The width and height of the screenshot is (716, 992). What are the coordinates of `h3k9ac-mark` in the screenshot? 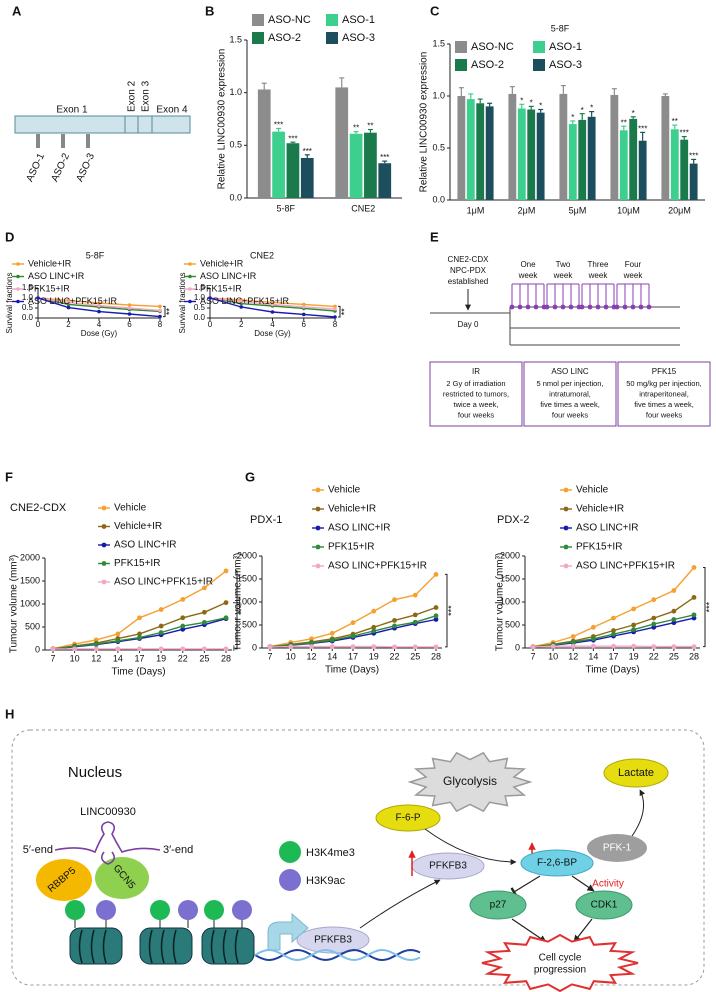 It's located at (106, 910).